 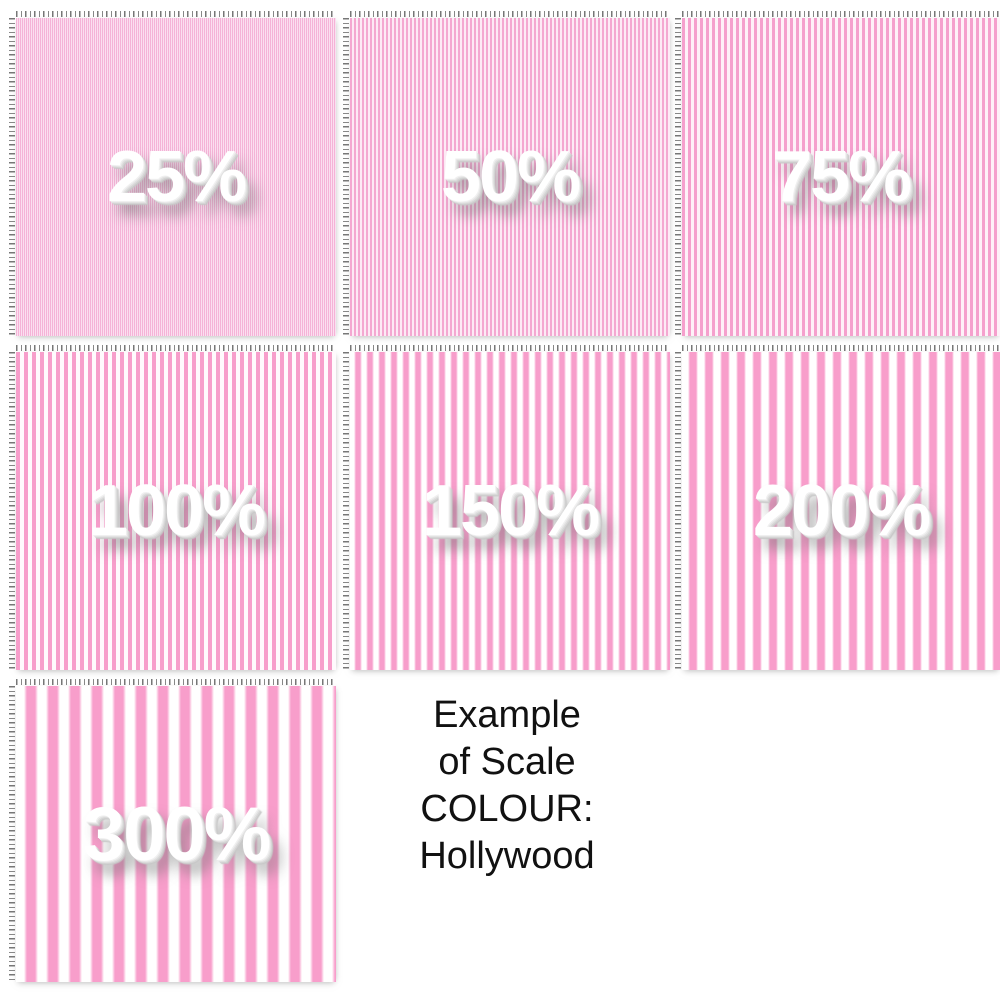 What do you see at coordinates (507, 715) in the screenshot?
I see `caption-line: Example` at bounding box center [507, 715].